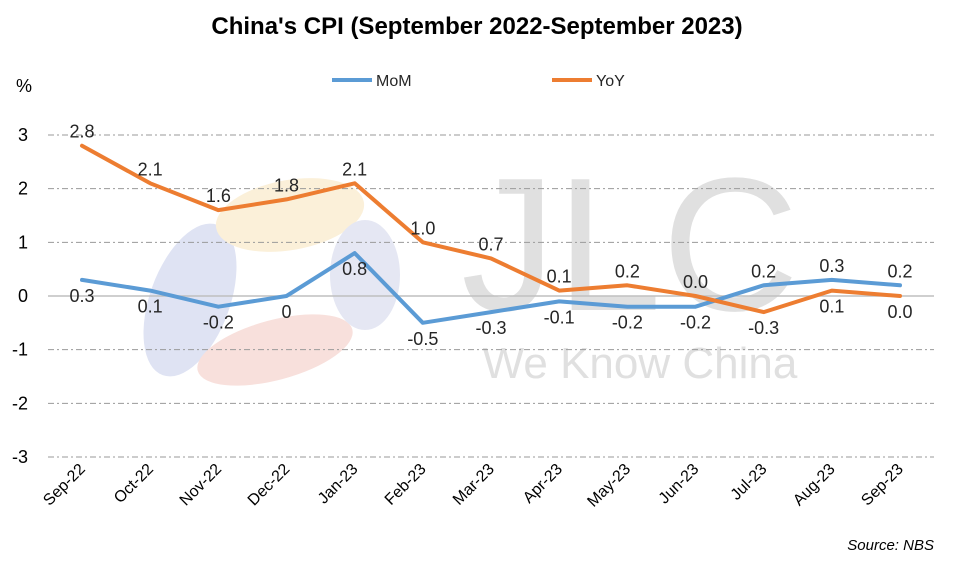 This screenshot has width=954, height=564. Describe the element at coordinates (81, 132) in the screenshot. I see `data-label-yoy: 2.8` at that location.